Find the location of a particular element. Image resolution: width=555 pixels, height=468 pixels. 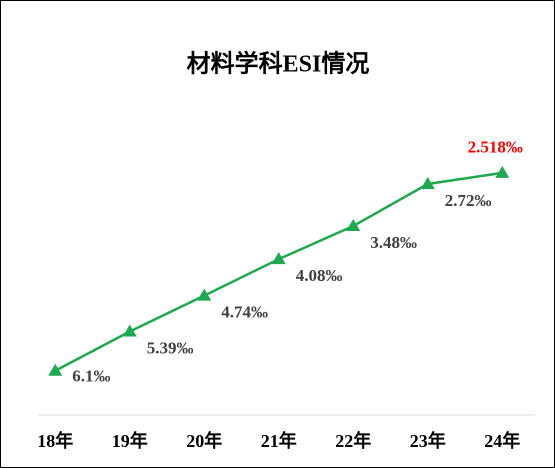

value-label: 3.48‰ is located at coordinates (393, 242).